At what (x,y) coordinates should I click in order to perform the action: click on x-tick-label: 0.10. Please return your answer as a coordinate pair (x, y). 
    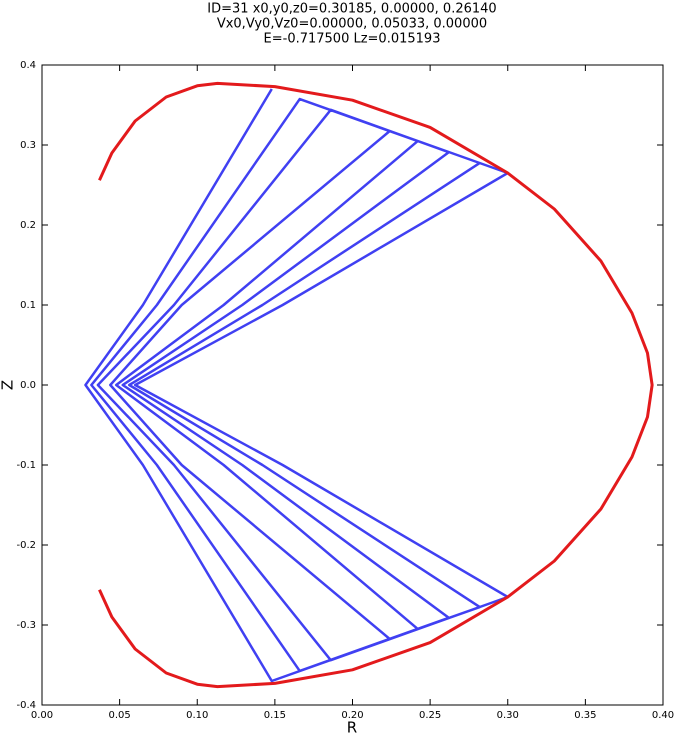
    Looking at the image, I should click on (197, 715).